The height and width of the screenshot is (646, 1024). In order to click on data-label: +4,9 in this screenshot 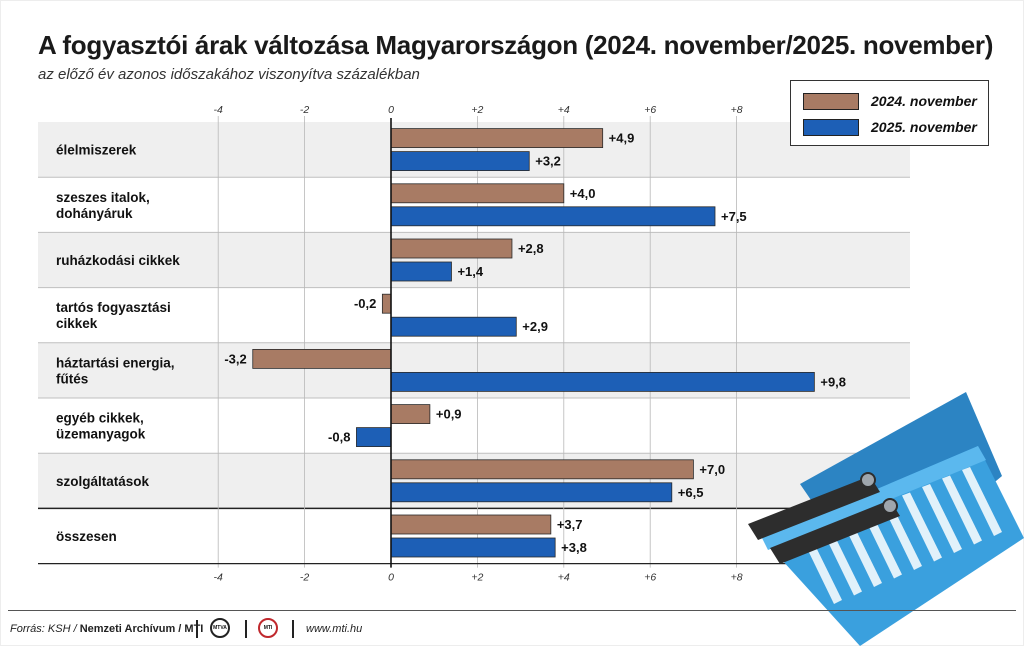, I will do `click(622, 138)`.